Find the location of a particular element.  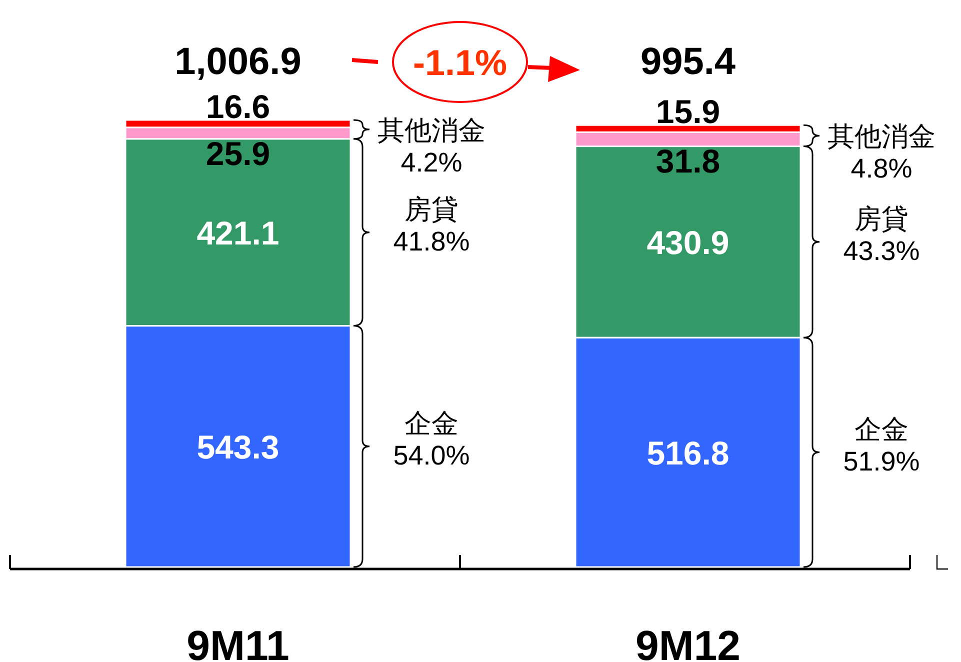

total-label: 1,006.9 is located at coordinates (238, 62).